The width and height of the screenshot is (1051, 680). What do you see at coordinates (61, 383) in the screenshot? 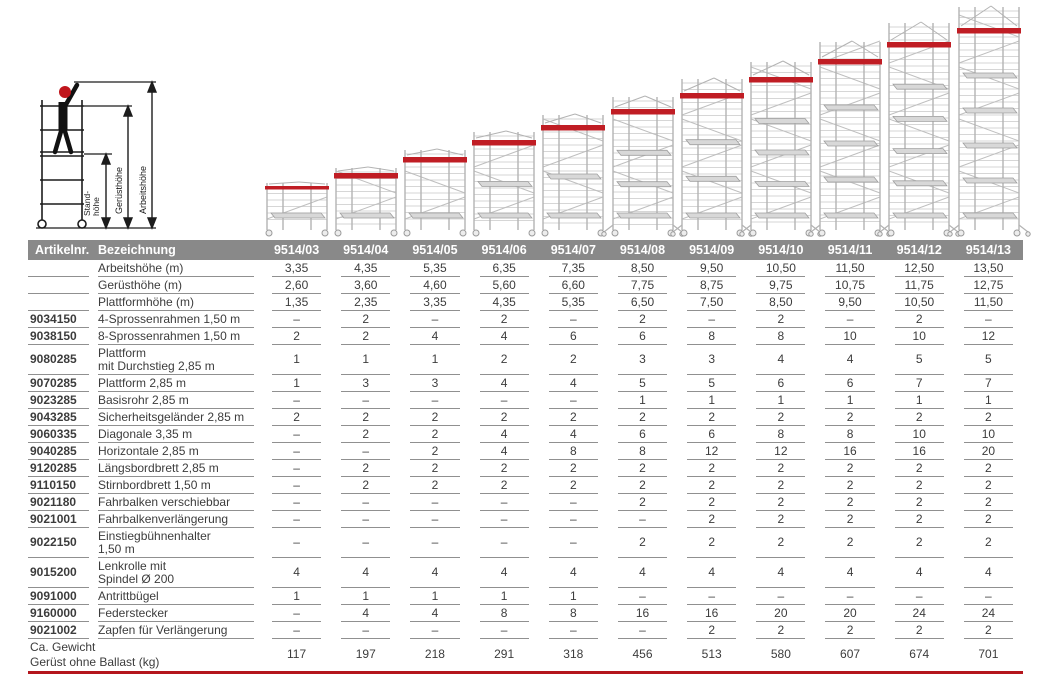
I see `artikelnr-cell: 9070285` at bounding box center [61, 383].